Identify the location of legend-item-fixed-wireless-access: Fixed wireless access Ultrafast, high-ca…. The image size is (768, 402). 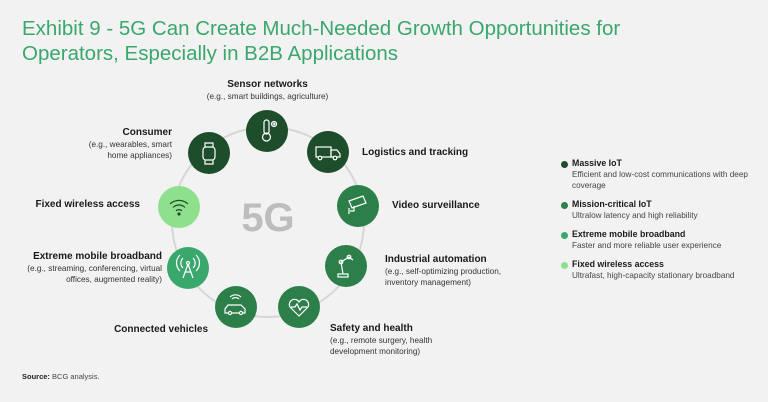
(660, 270).